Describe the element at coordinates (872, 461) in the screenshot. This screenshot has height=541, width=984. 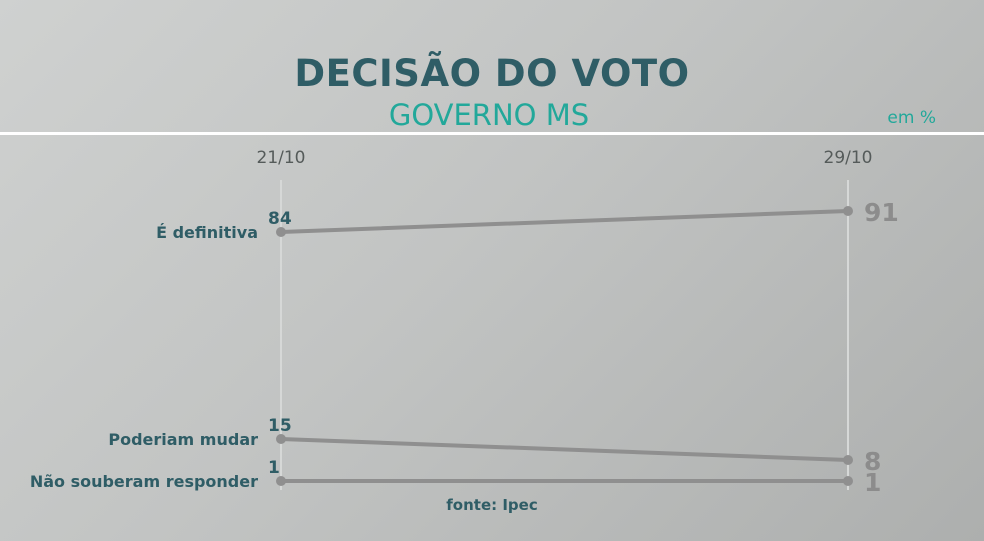
I see `data-label-end: 8` at that location.